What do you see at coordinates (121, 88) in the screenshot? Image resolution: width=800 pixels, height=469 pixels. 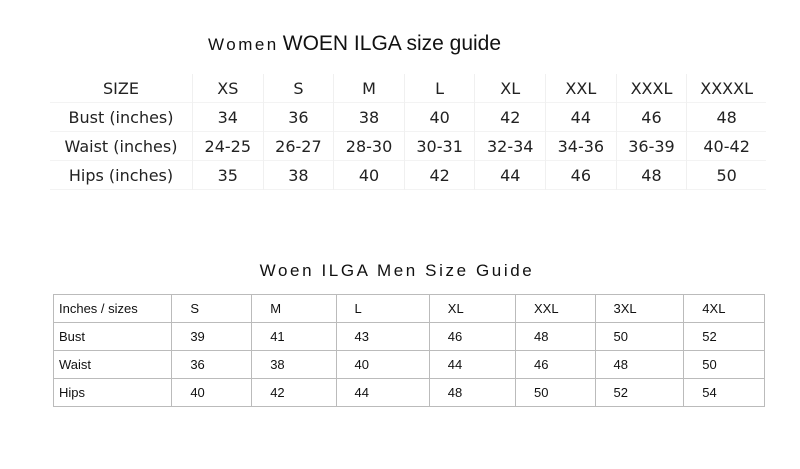 I see `row-label: SIZE` at bounding box center [121, 88].